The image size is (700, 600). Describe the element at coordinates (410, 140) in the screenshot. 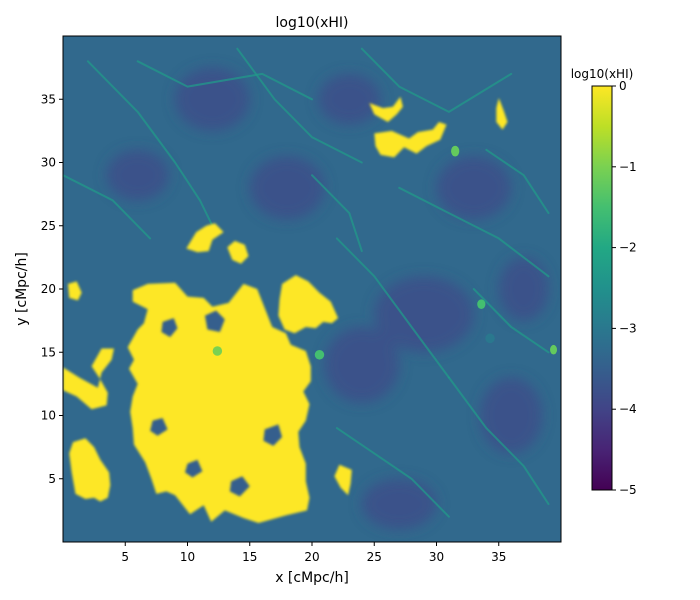

I see `northeast-region-a` at that location.